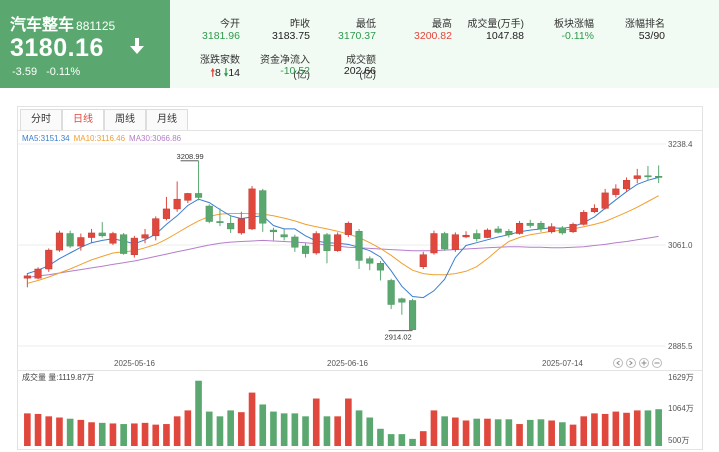 Image resolution: width=719 pixels, height=452 pixels. I want to click on arrow-down-icon, so click(137, 46).